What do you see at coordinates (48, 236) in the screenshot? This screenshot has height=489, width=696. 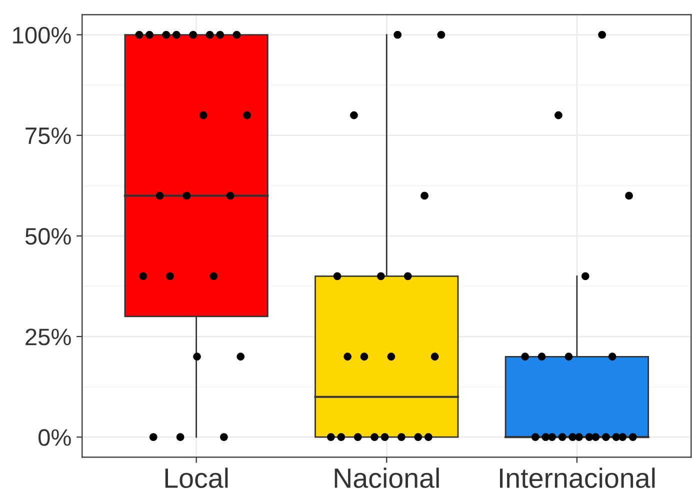 I see `y-tick-label: 50%` at bounding box center [48, 236].